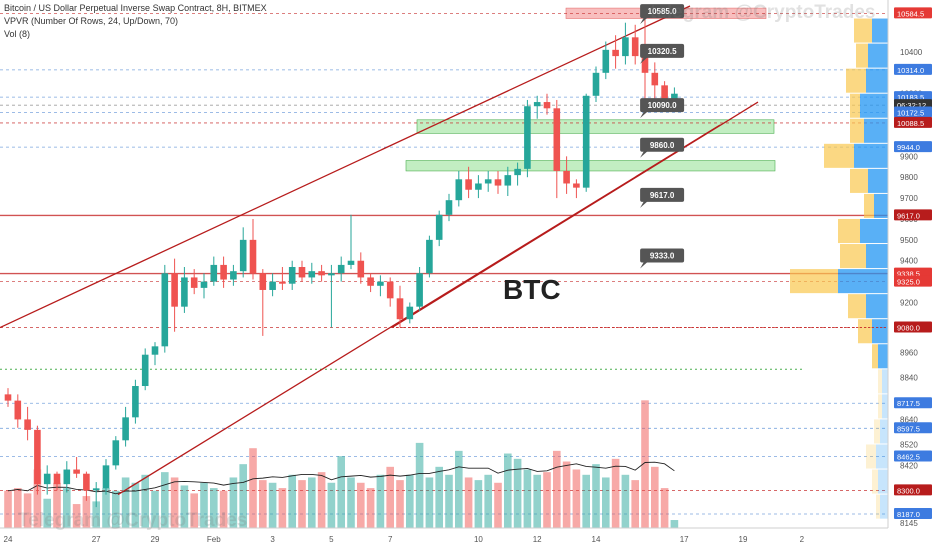 The width and height of the screenshot is (932, 550). I want to click on callout-pointer, so click(644, 265).